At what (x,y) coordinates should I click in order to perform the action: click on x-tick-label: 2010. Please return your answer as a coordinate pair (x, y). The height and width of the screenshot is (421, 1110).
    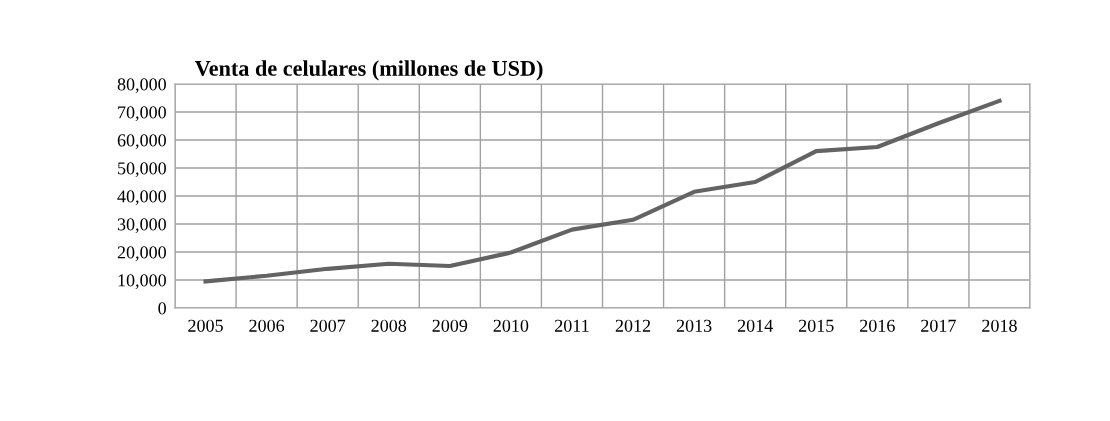
    Looking at the image, I should click on (511, 325).